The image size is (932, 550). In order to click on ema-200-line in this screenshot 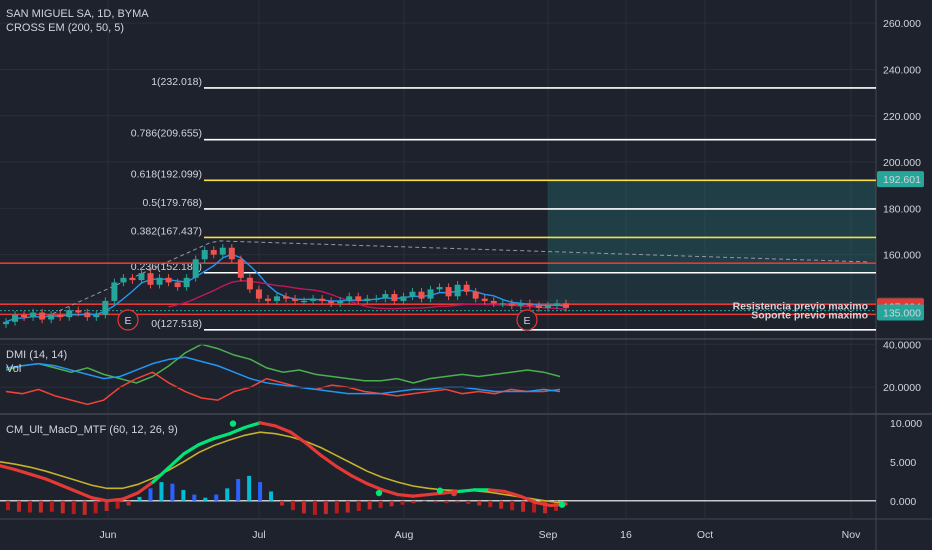, I will do `click(455, 280)`.